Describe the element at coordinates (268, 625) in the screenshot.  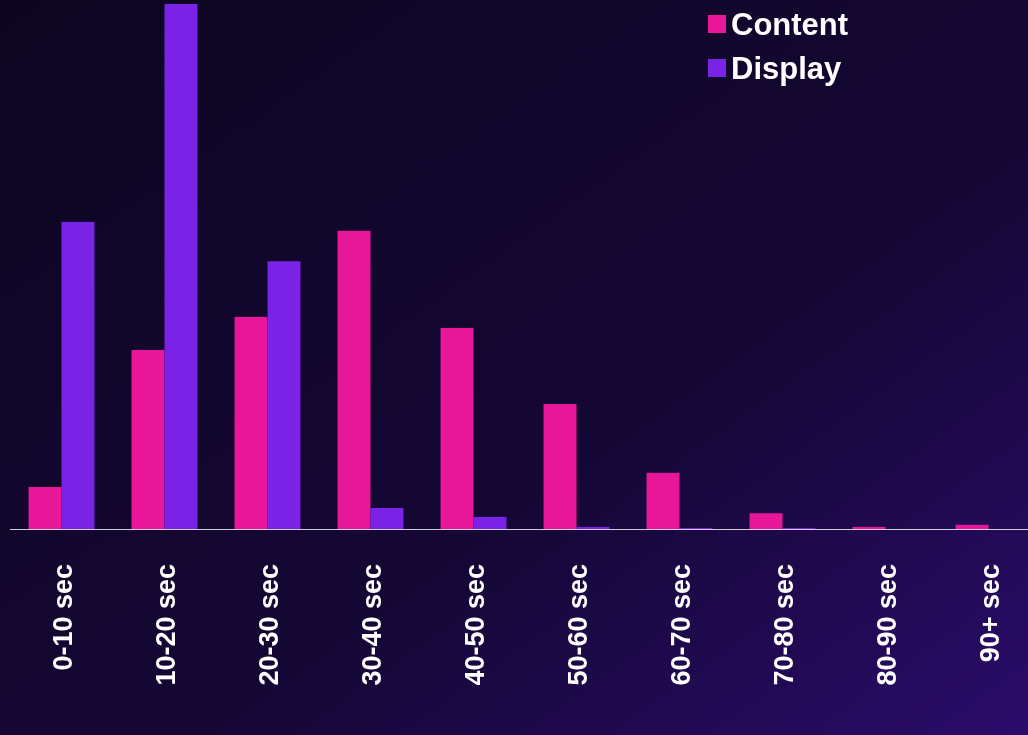
I see `x-tick-label: 20-30 sec` at that location.